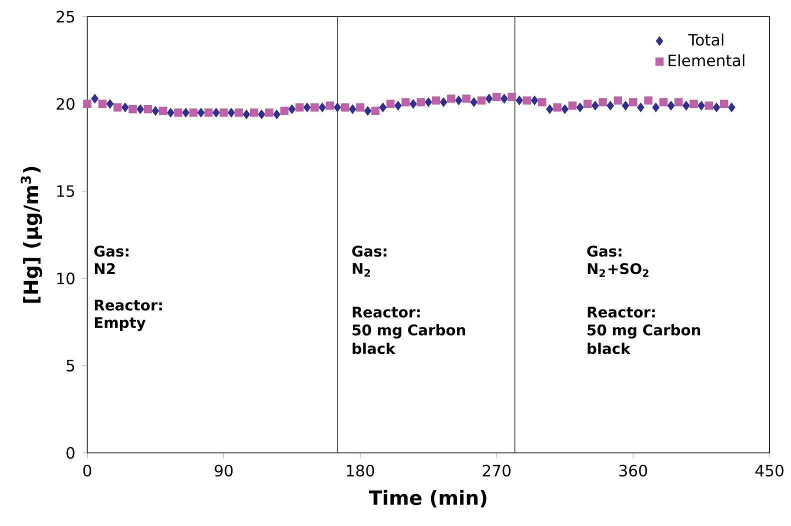 The width and height of the screenshot is (791, 526). What do you see at coordinates (65, 278) in the screenshot?
I see `y-tick-label: 10` at bounding box center [65, 278].